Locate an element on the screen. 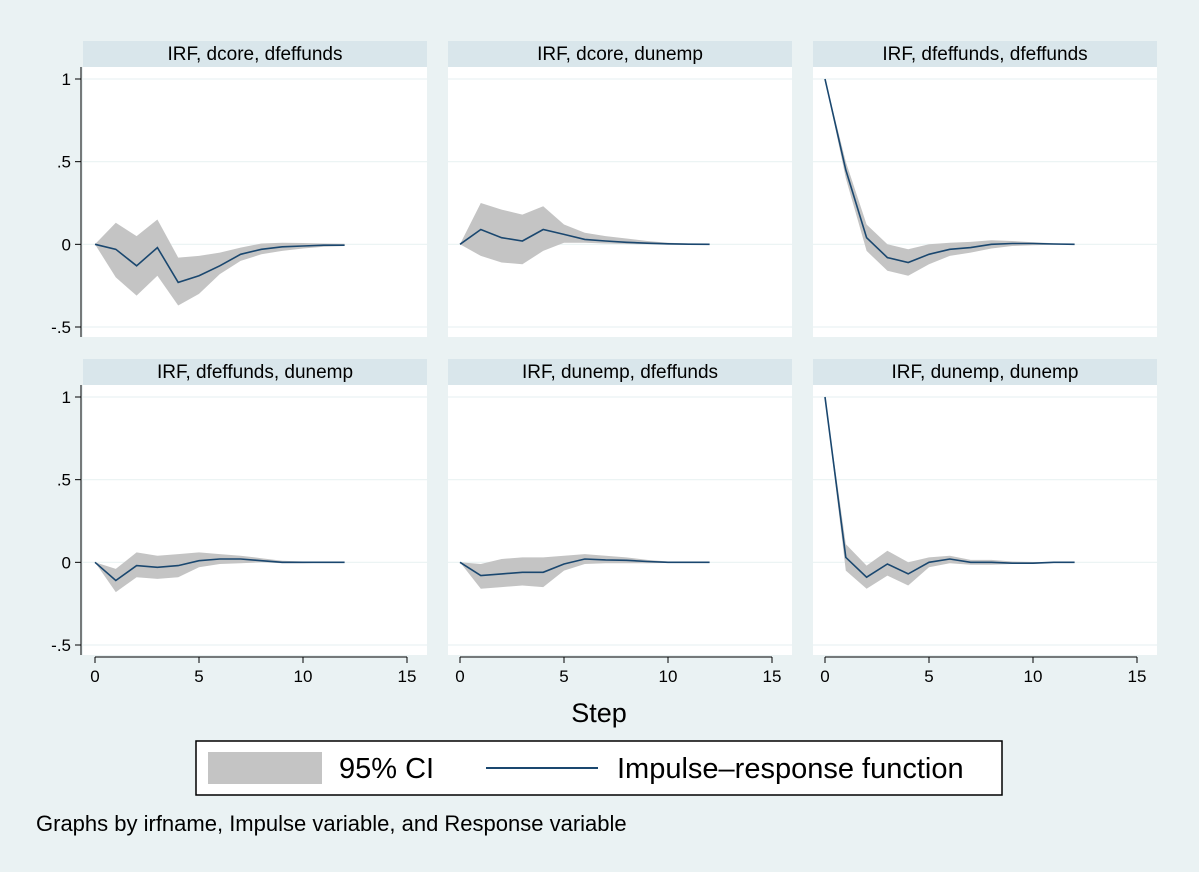 This screenshot has width=1199, height=872. panel-title: IRF, dfeffunds, dfeffunds is located at coordinates (984, 54).